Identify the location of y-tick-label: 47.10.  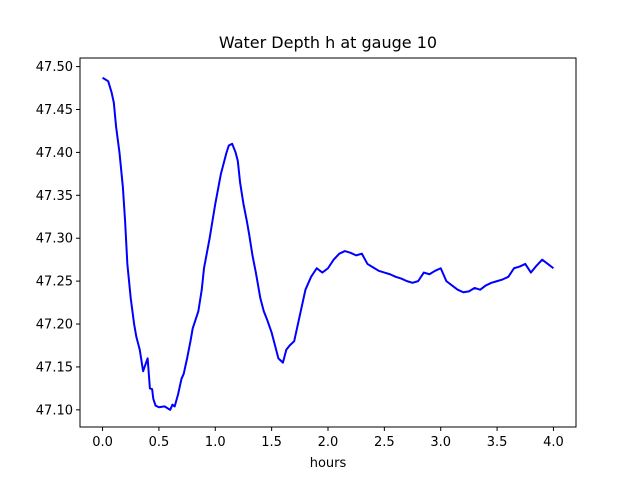
(54, 410).